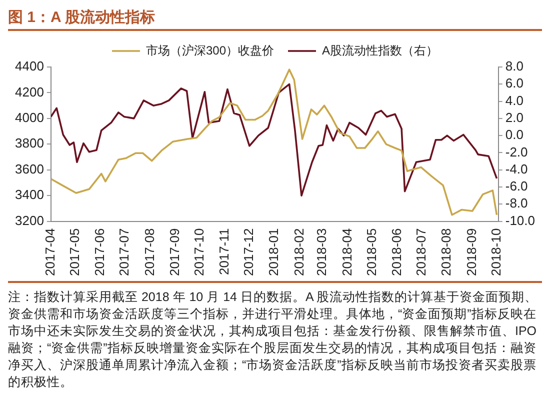 The height and width of the screenshot is (416, 550). Describe the element at coordinates (380, 50) in the screenshot. I see `legend-label: A股流动性指数（右）` at that location.